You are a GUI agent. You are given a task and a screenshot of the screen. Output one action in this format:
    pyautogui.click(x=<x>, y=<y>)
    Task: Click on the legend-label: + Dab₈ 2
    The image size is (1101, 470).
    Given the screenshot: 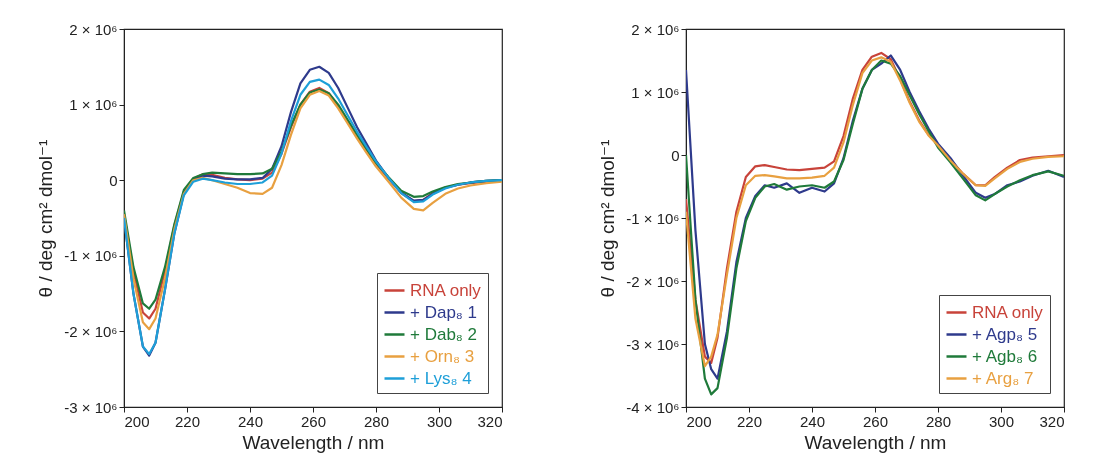 What is the action you would take?
    pyautogui.click(x=444, y=334)
    